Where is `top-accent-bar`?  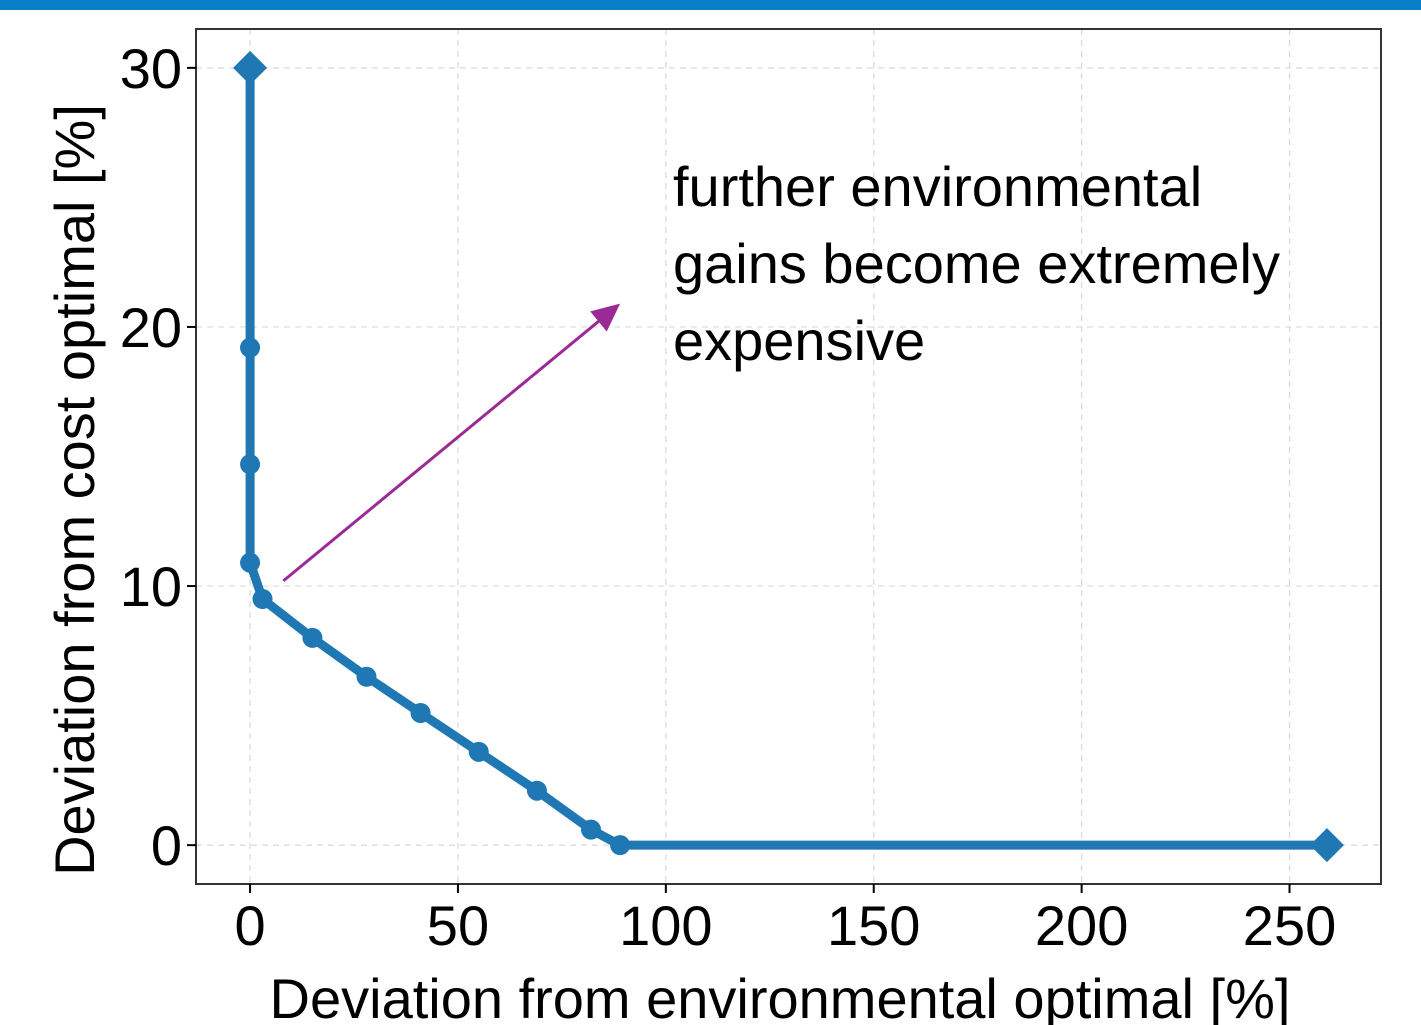
top-accent-bar is located at coordinates (710, 5).